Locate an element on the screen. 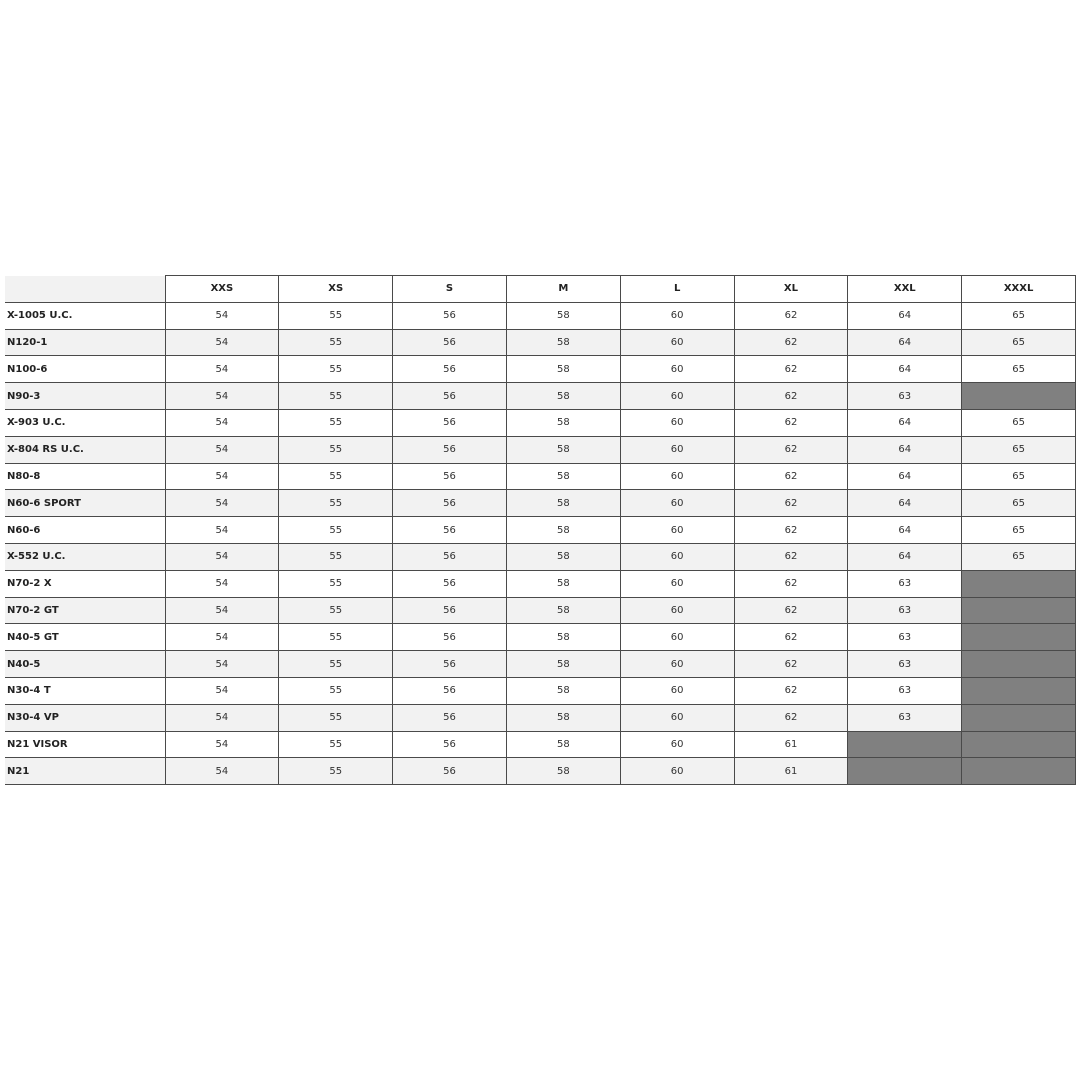  model-name: X-552 U.C. is located at coordinates (85, 556).